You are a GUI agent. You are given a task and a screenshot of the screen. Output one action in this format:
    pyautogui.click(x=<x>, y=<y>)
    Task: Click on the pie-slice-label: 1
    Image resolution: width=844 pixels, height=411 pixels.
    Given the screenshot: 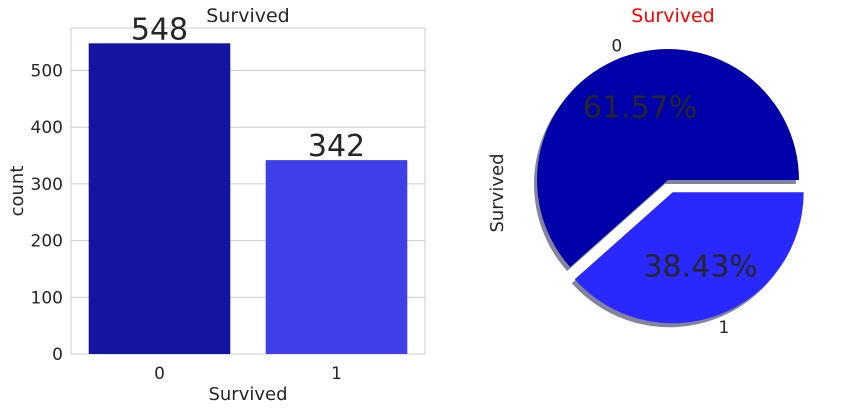 What is the action you would take?
    pyautogui.click(x=723, y=328)
    